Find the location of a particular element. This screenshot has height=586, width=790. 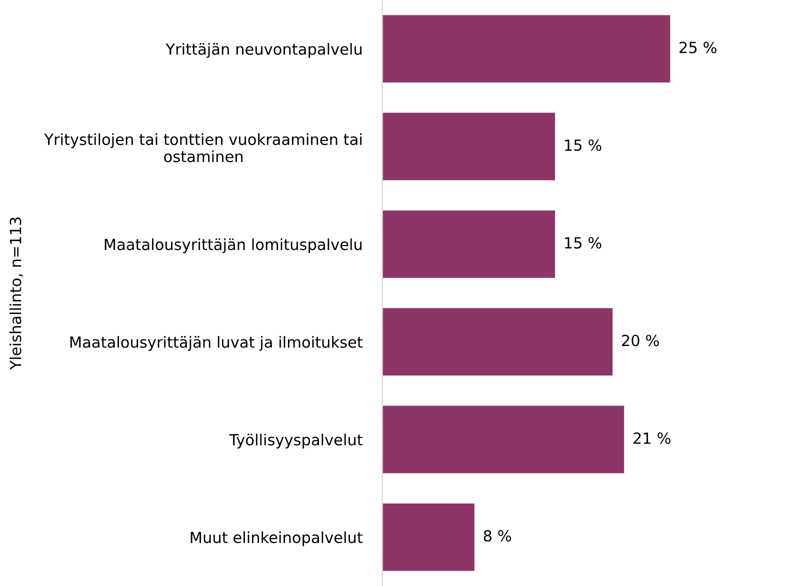

data-label: 20 % is located at coordinates (640, 340).